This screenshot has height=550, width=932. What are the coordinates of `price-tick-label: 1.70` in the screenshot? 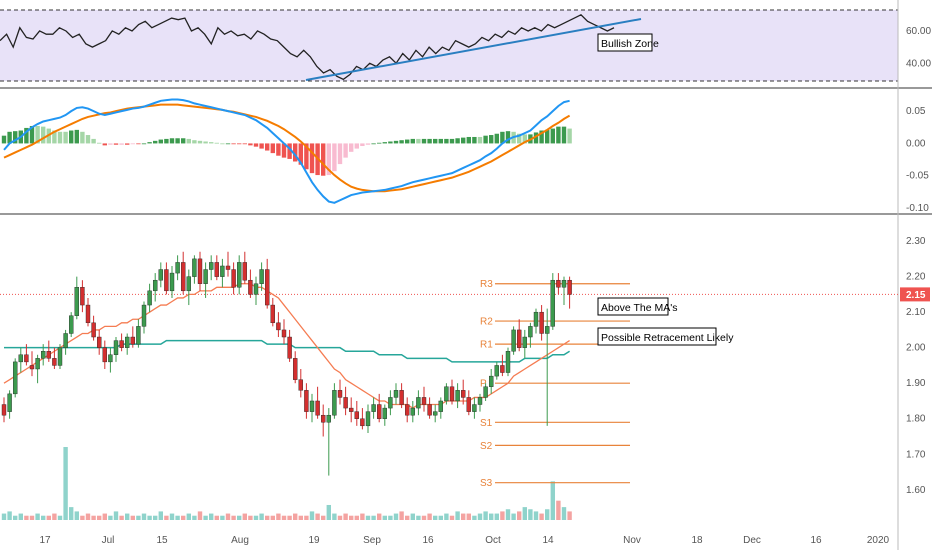 It's located at (916, 454).